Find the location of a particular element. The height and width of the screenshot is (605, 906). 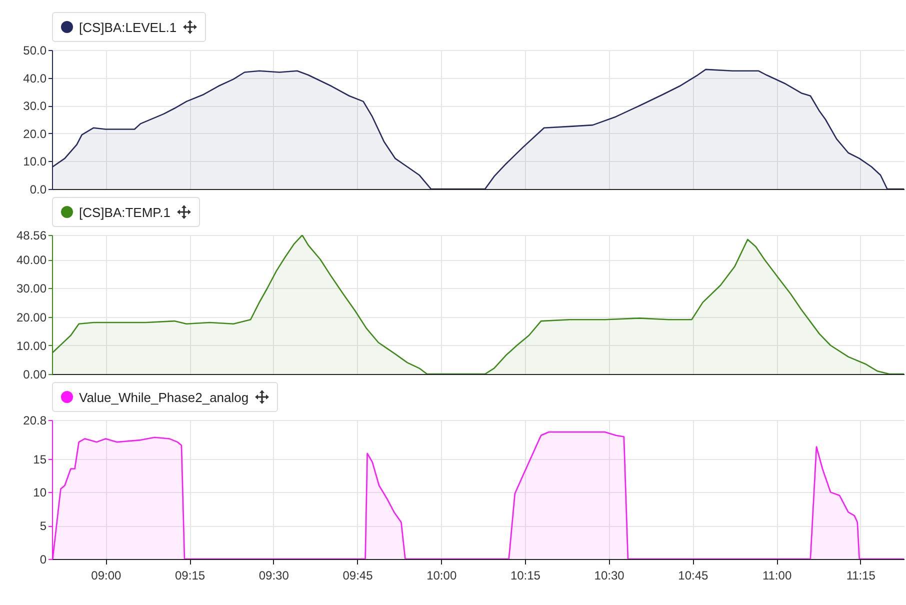

y-tick-label: 10 is located at coordinates (40, 493).